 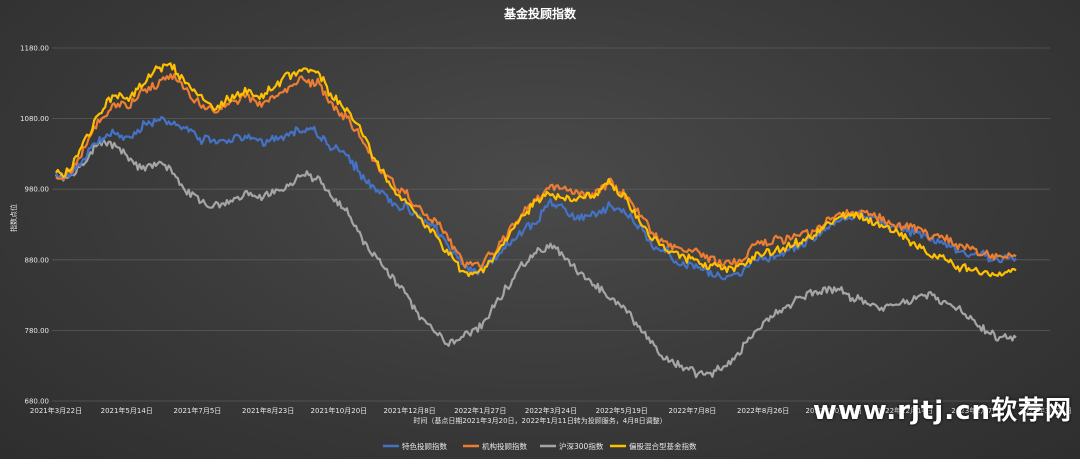 What do you see at coordinates (763, 410) in the screenshot?
I see `x-tick-label: 2022年8月26日` at bounding box center [763, 410].